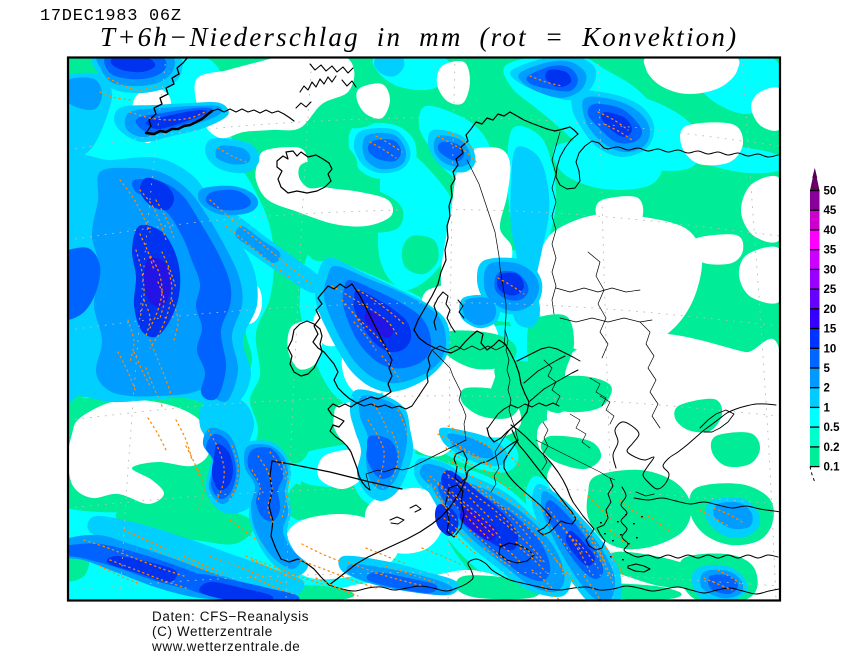 Image resolution: width=850 pixels, height=657 pixels. I want to click on svg-text: 40, so click(830, 231).